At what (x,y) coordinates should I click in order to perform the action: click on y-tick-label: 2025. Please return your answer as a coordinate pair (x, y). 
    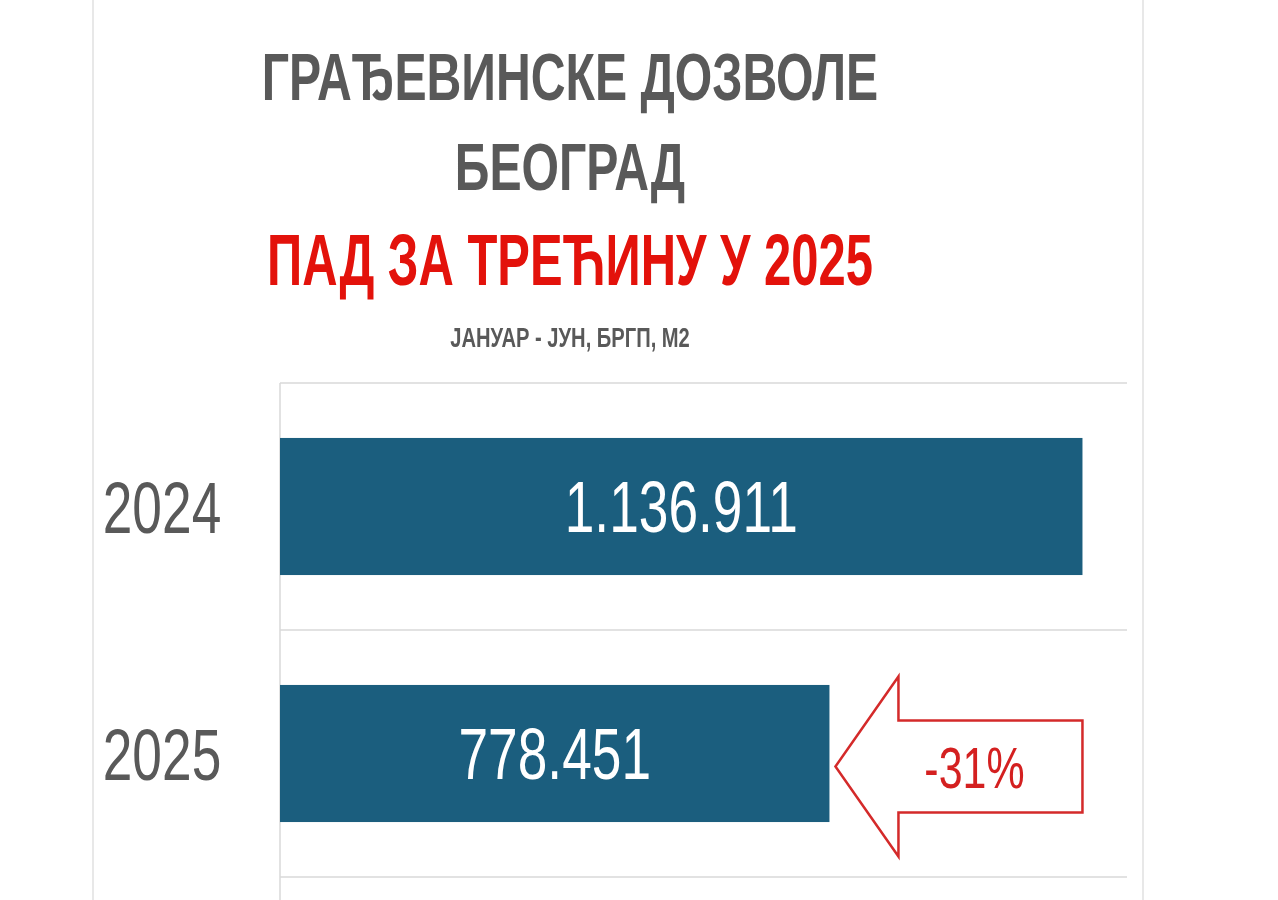
    Looking at the image, I should click on (162, 754).